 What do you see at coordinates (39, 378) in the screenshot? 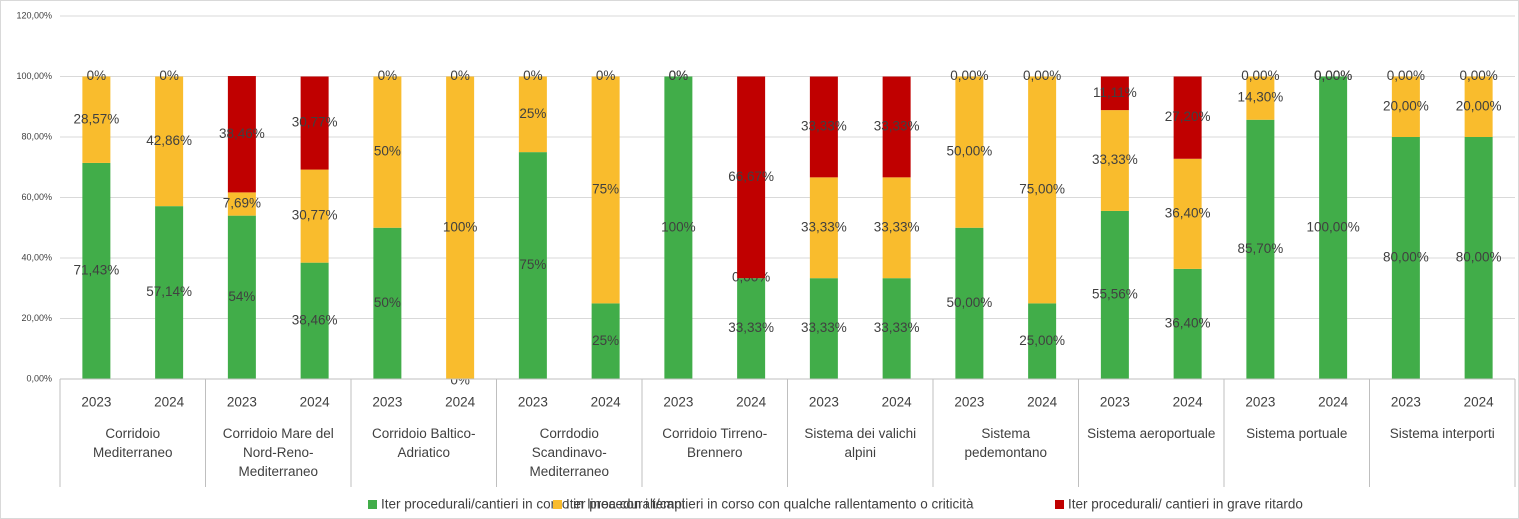
I see `y-tick-label: 0,00%` at bounding box center [39, 378].